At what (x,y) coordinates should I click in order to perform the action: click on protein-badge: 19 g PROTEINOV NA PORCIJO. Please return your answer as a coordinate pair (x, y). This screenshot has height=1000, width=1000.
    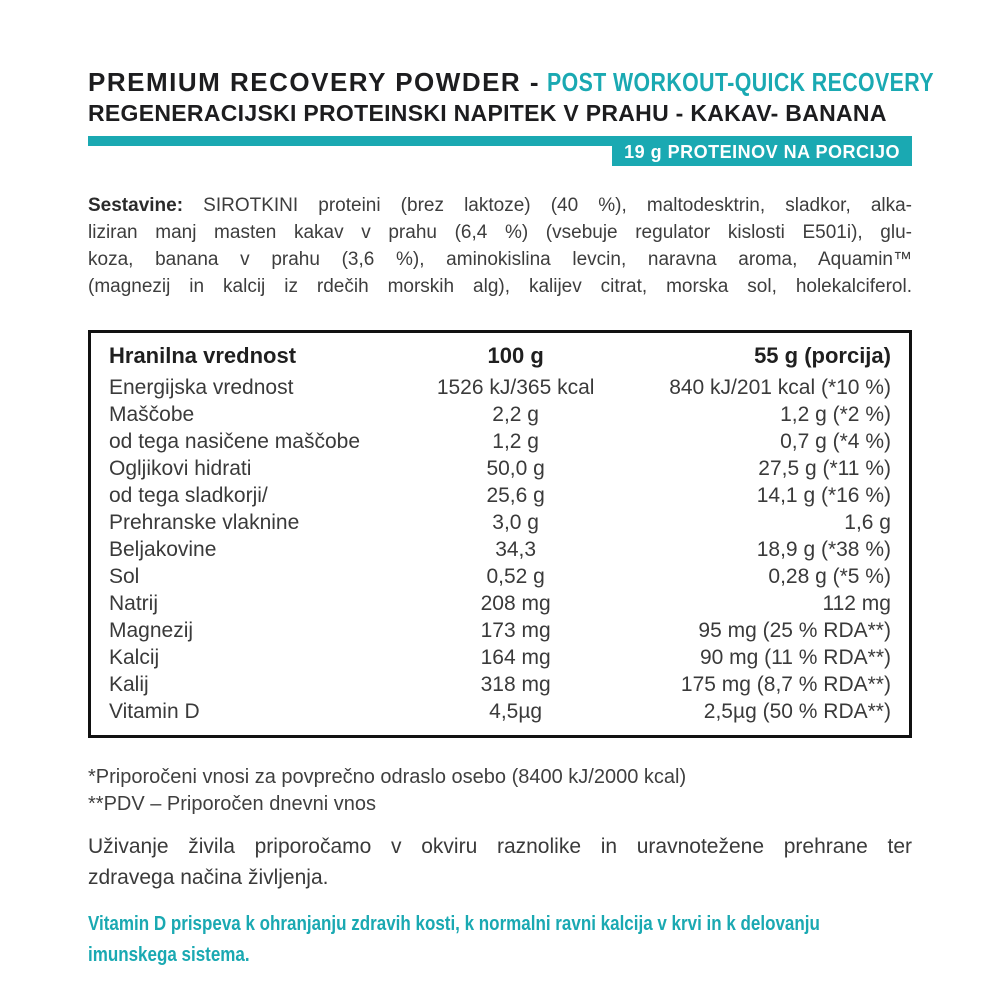
    Looking at the image, I should click on (762, 152).